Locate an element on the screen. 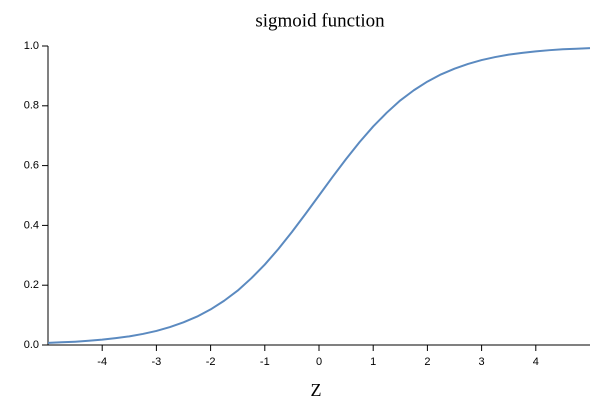  chart-title: sigmoid function is located at coordinates (320, 20).